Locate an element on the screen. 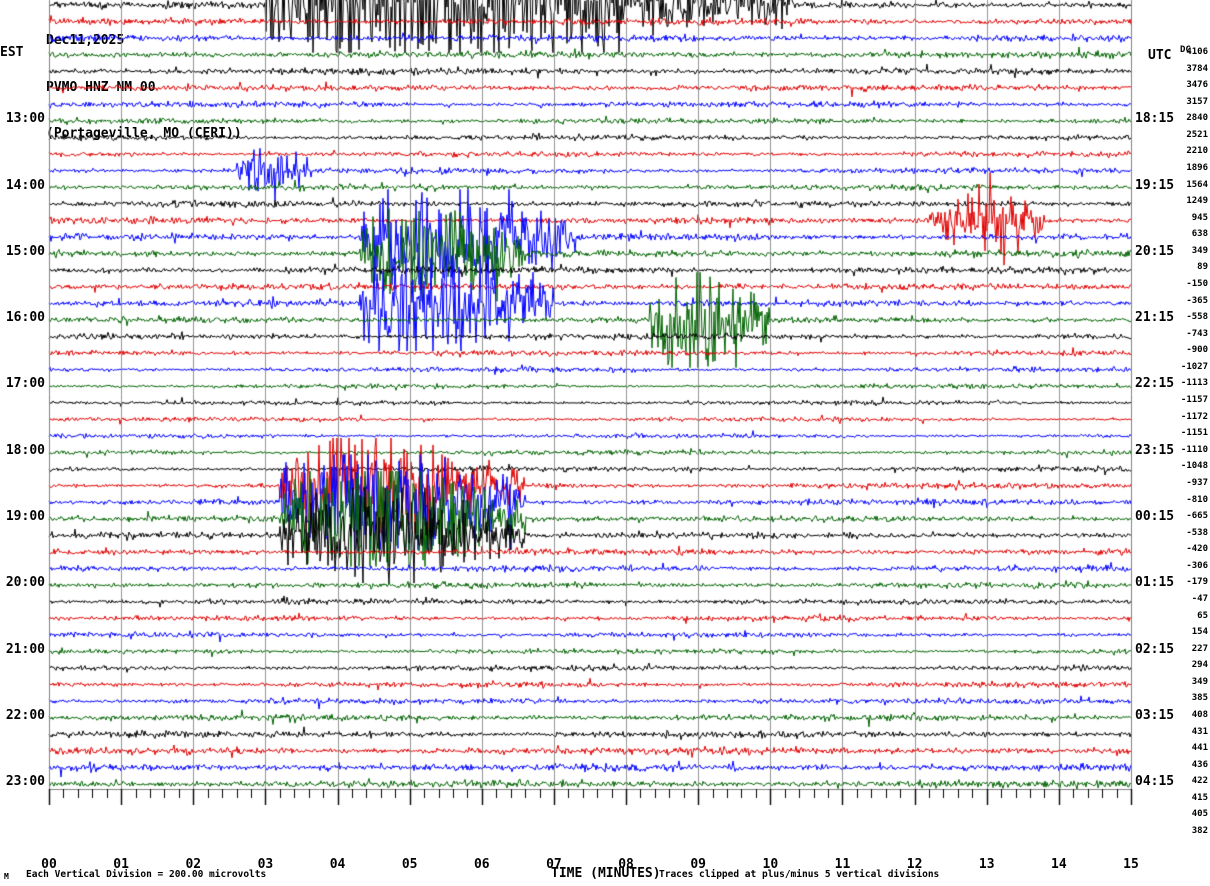  dc-value-20: -1113 is located at coordinates (1194, 383).